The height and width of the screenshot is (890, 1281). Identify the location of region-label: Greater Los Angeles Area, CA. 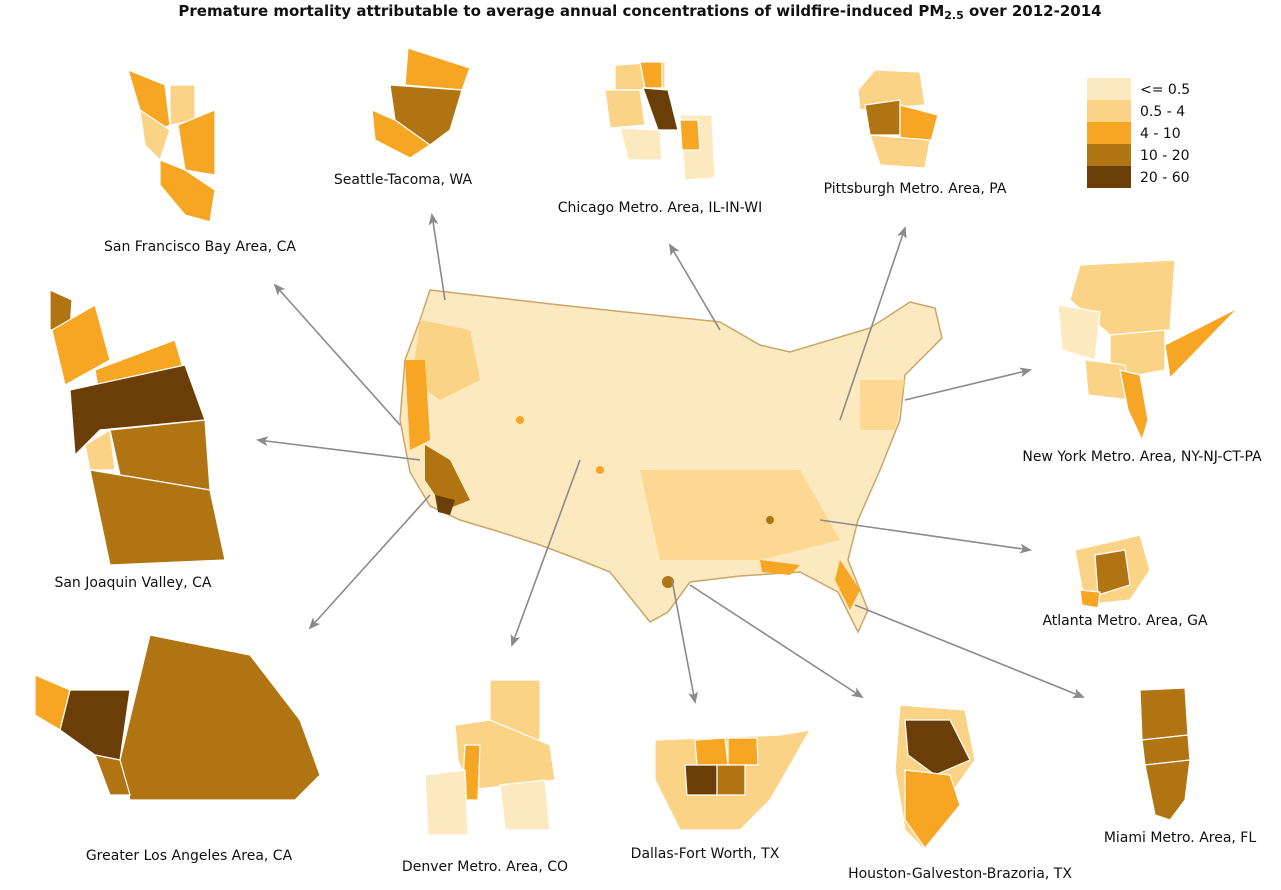
(189, 856).